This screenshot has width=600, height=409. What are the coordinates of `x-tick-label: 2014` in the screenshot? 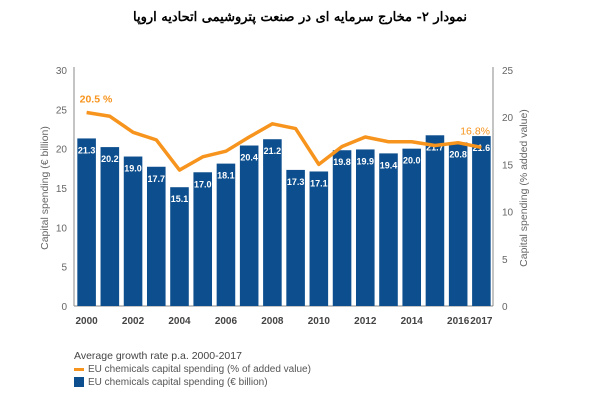 It's located at (412, 321).